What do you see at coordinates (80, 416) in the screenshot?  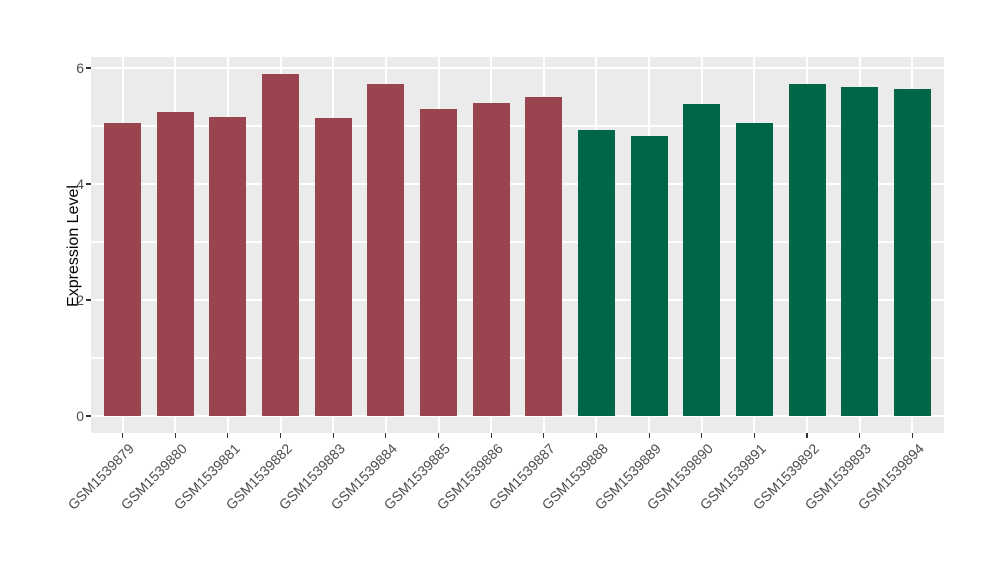 I see `y-tick-label: 0` at bounding box center [80, 416].